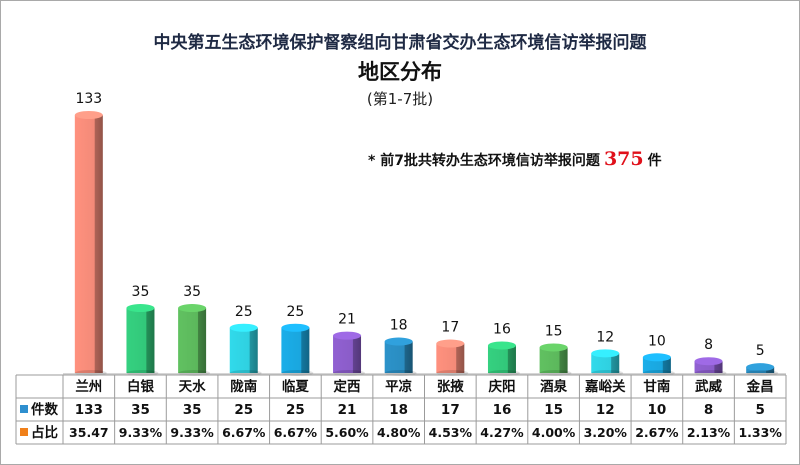 This screenshot has height=465, width=800. Describe the element at coordinates (656, 357) in the screenshot. I see `bar-top-甘南` at that location.